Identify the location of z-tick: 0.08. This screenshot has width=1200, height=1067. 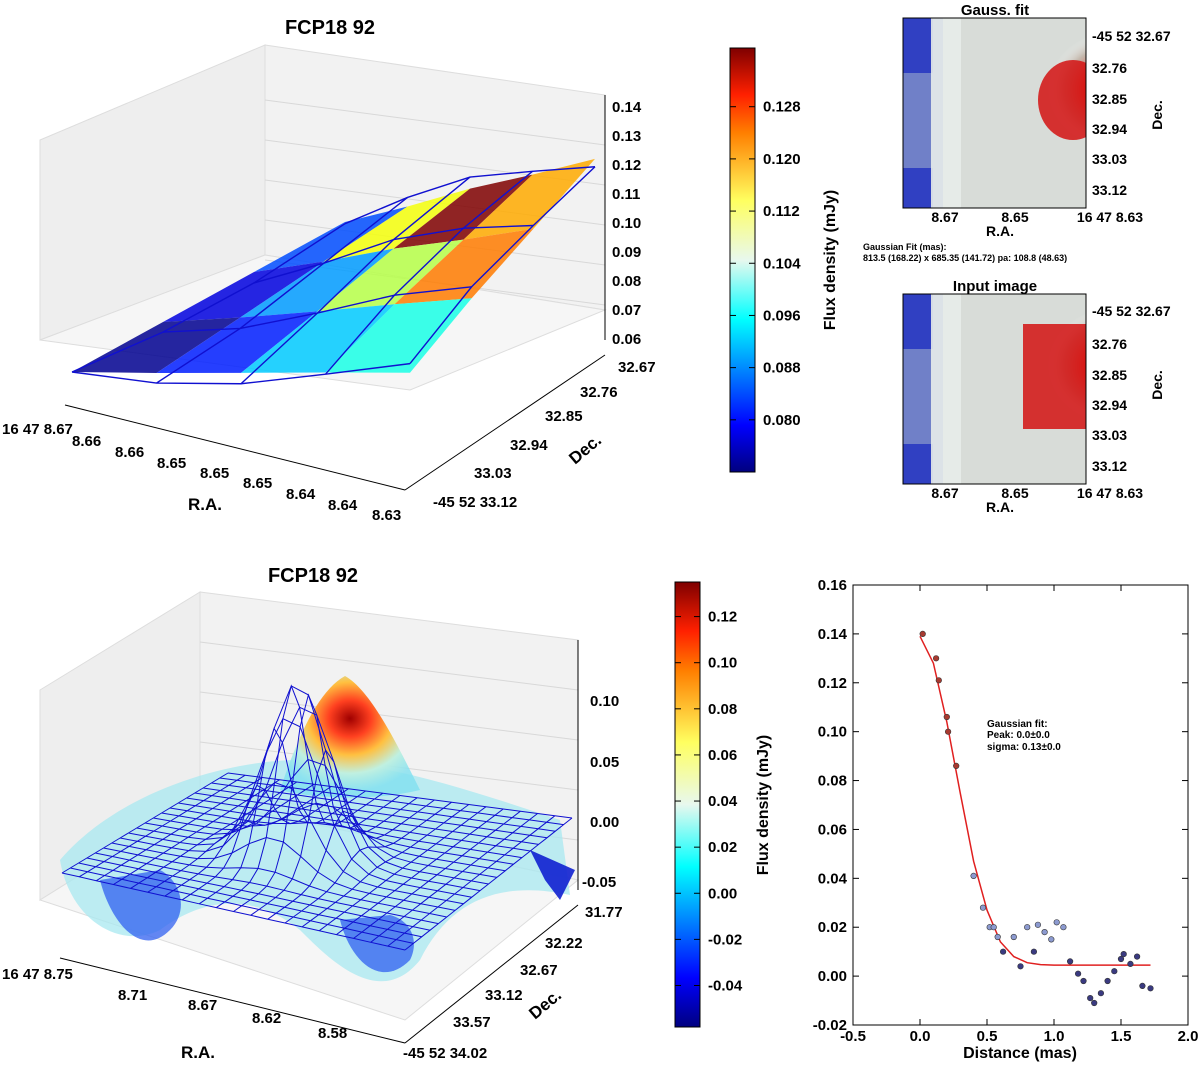
(626, 281).